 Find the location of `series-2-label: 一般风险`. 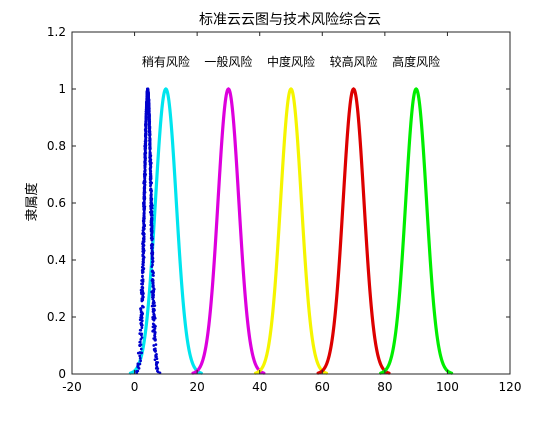

series-2-label: 一般风险 is located at coordinates (228, 61).